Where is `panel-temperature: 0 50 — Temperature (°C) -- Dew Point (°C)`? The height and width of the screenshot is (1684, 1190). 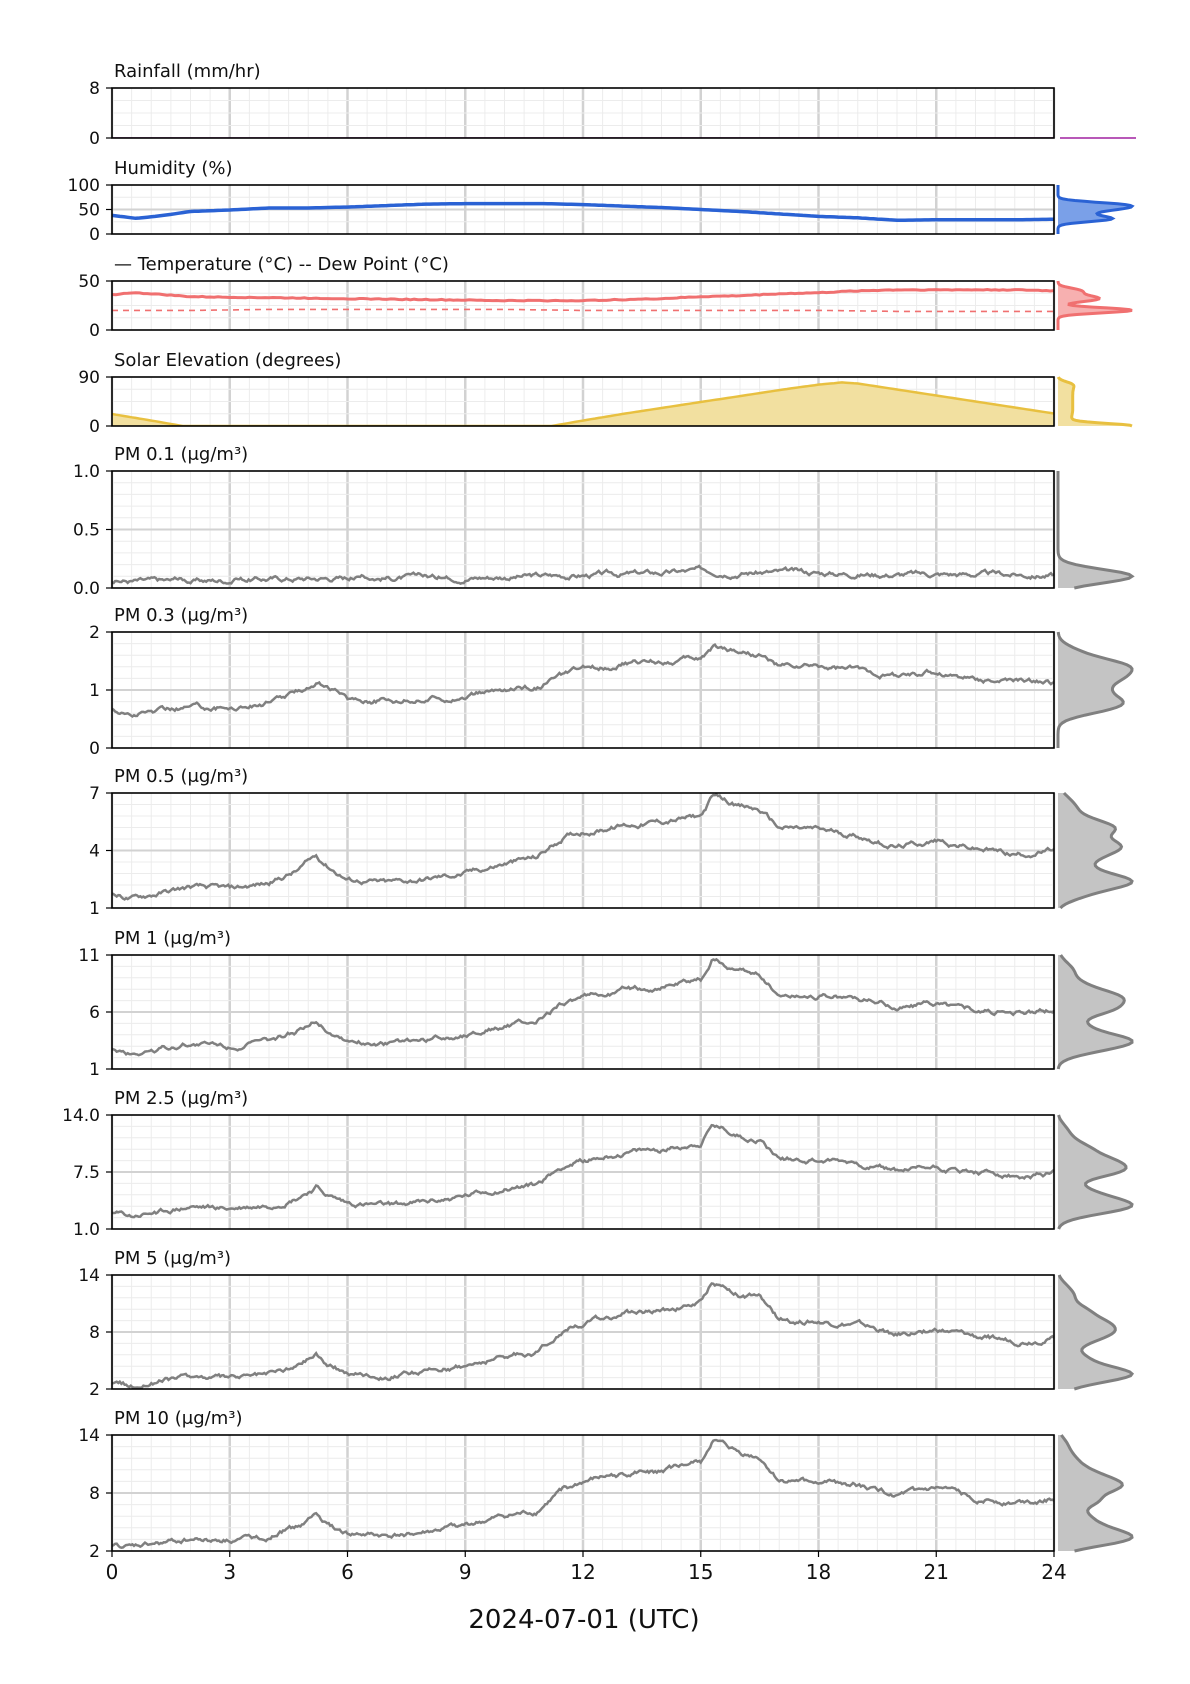
panel-temperature: 0 50 — Temperature (°C) -- Dew Point (°C) is located at coordinates (605, 297).